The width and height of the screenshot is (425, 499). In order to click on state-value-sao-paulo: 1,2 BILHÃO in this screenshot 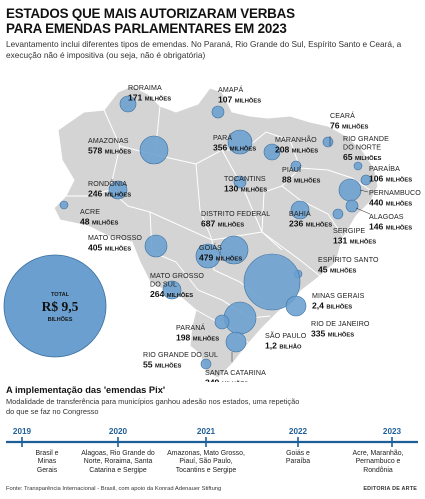, I will do `click(283, 345)`.